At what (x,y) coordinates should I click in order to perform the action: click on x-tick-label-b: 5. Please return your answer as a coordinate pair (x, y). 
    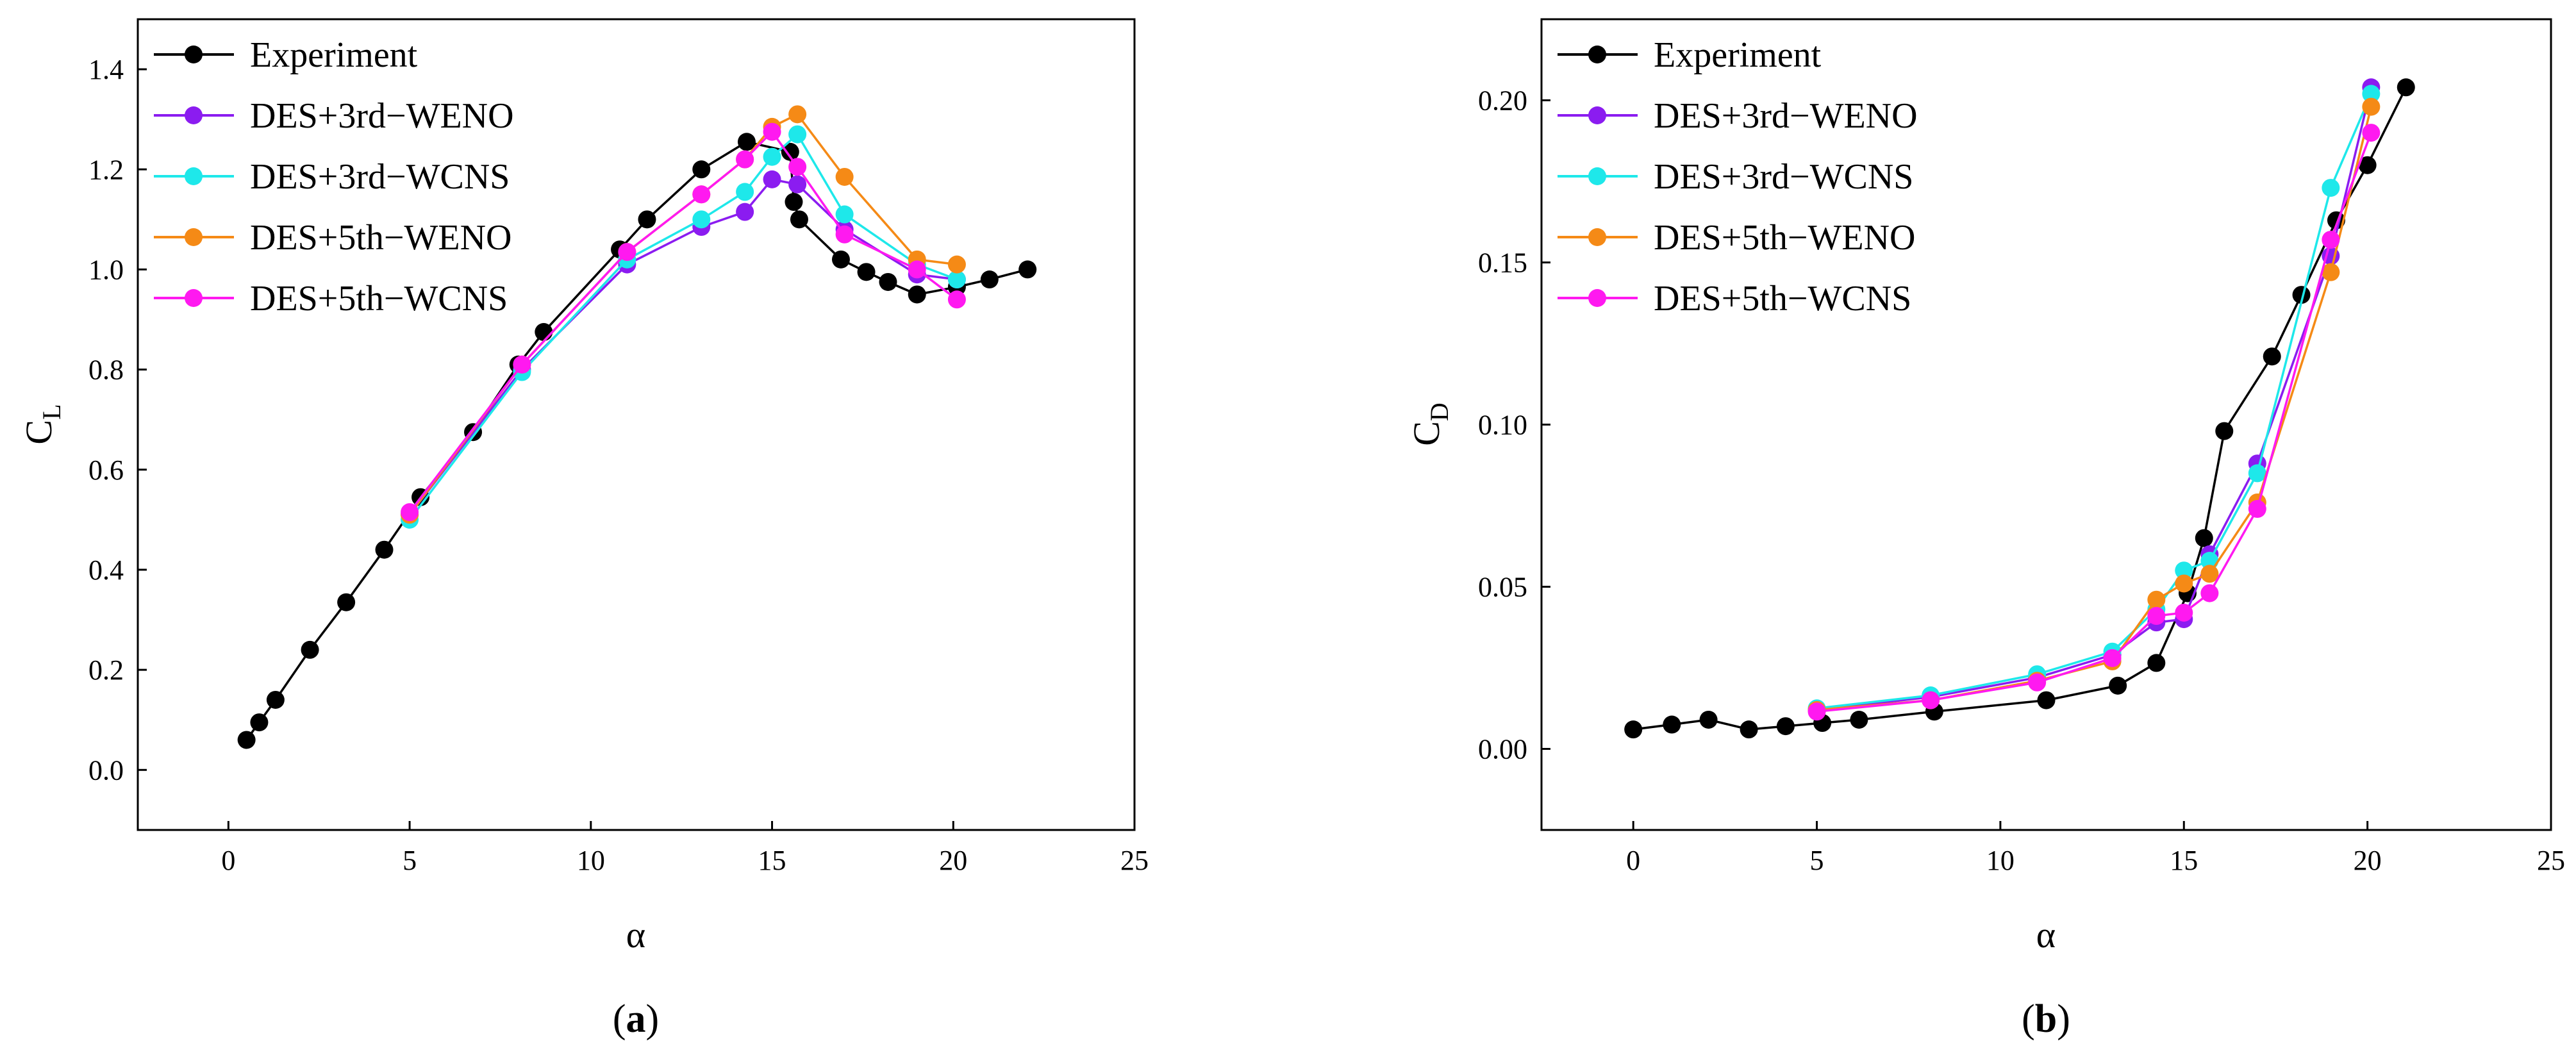
    Looking at the image, I should click on (1817, 860).